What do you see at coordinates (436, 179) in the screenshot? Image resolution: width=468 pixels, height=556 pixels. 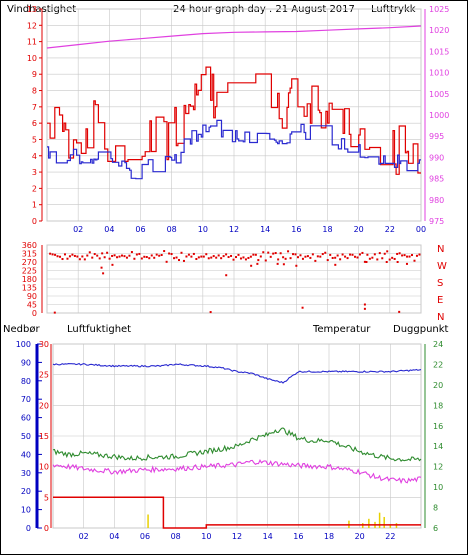 I see `pressure-y-tick: 985` at bounding box center [436, 179].